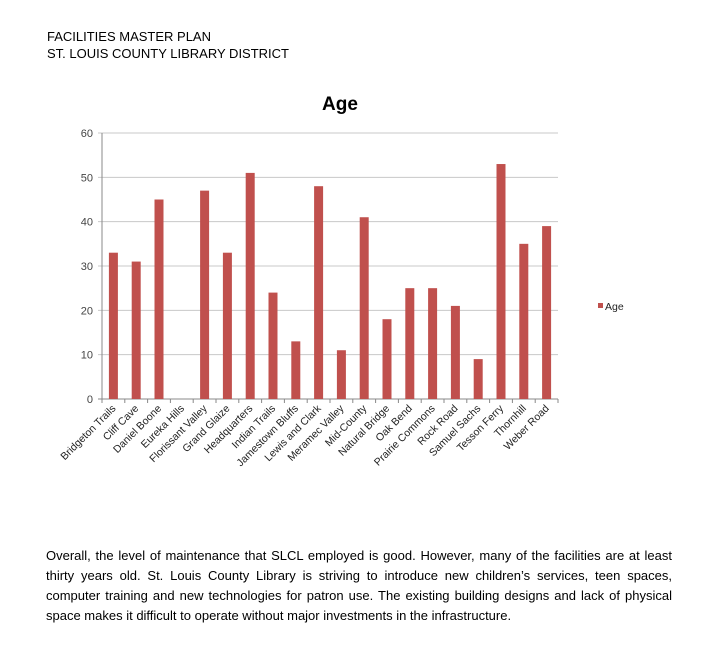 The height and width of the screenshot is (655, 706). Describe the element at coordinates (87, 356) in the screenshot. I see `y-tick-label: 10` at that location.